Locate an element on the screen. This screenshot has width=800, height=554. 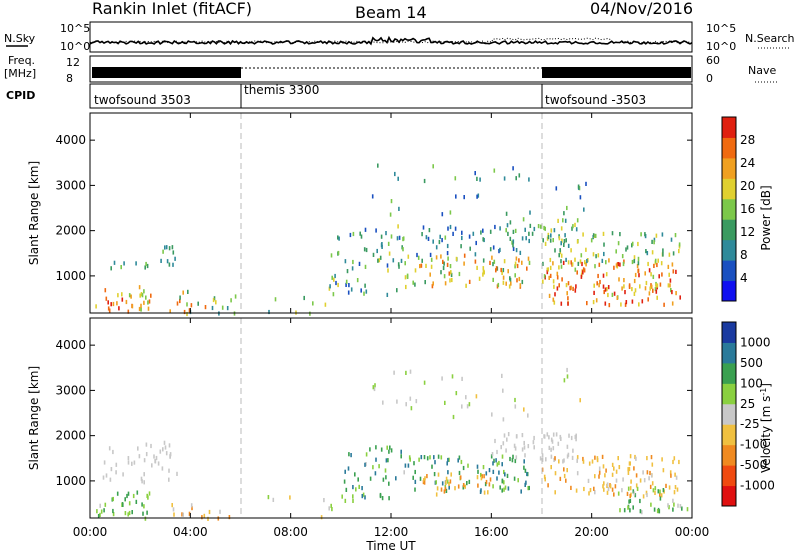
cpid-label: CPID is located at coordinates (20, 95).